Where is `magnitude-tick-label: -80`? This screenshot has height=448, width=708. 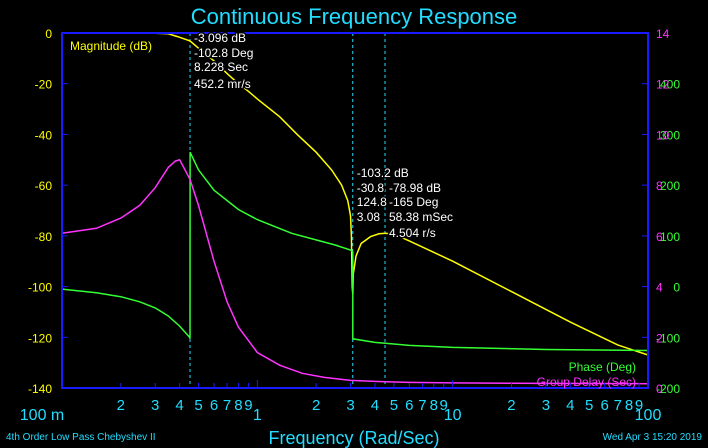 magnitude-tick-label: -80 is located at coordinates (44, 237).